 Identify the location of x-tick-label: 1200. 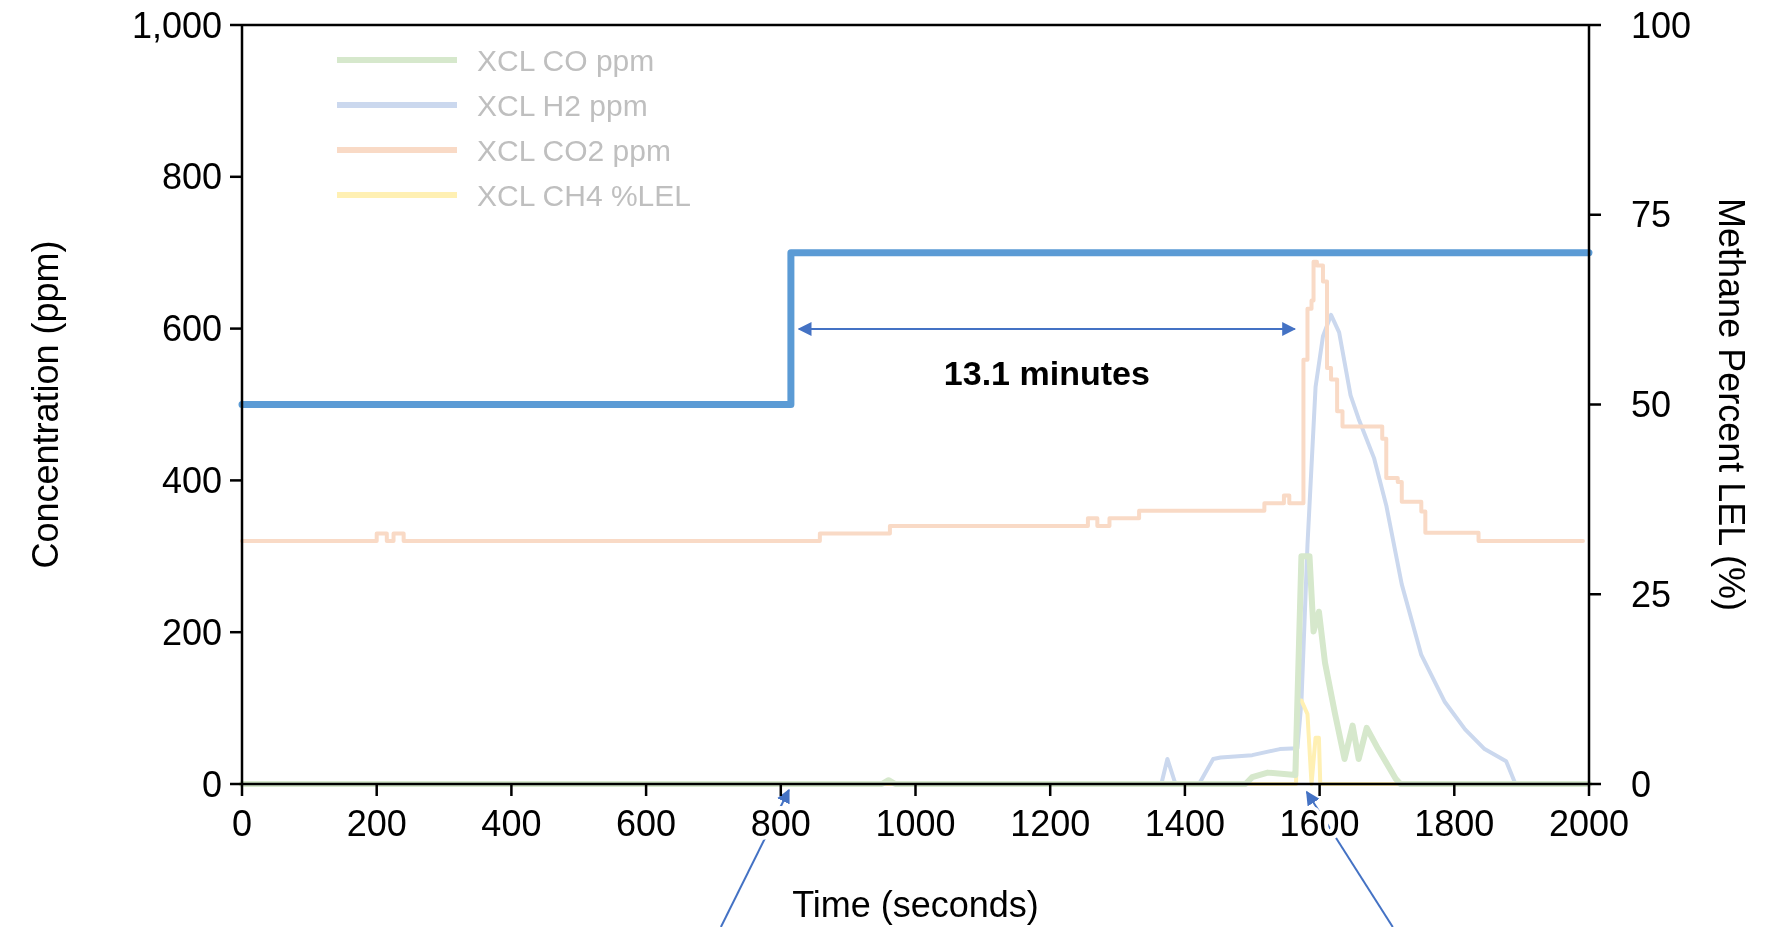
(1050, 823).